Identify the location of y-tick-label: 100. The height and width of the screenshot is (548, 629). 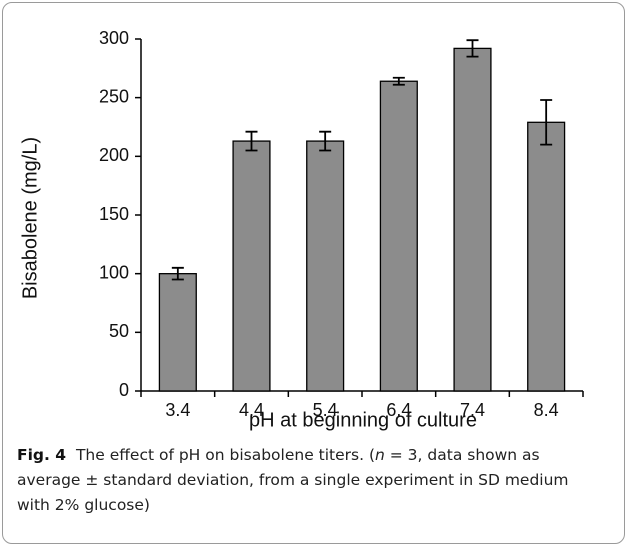
(114, 272).